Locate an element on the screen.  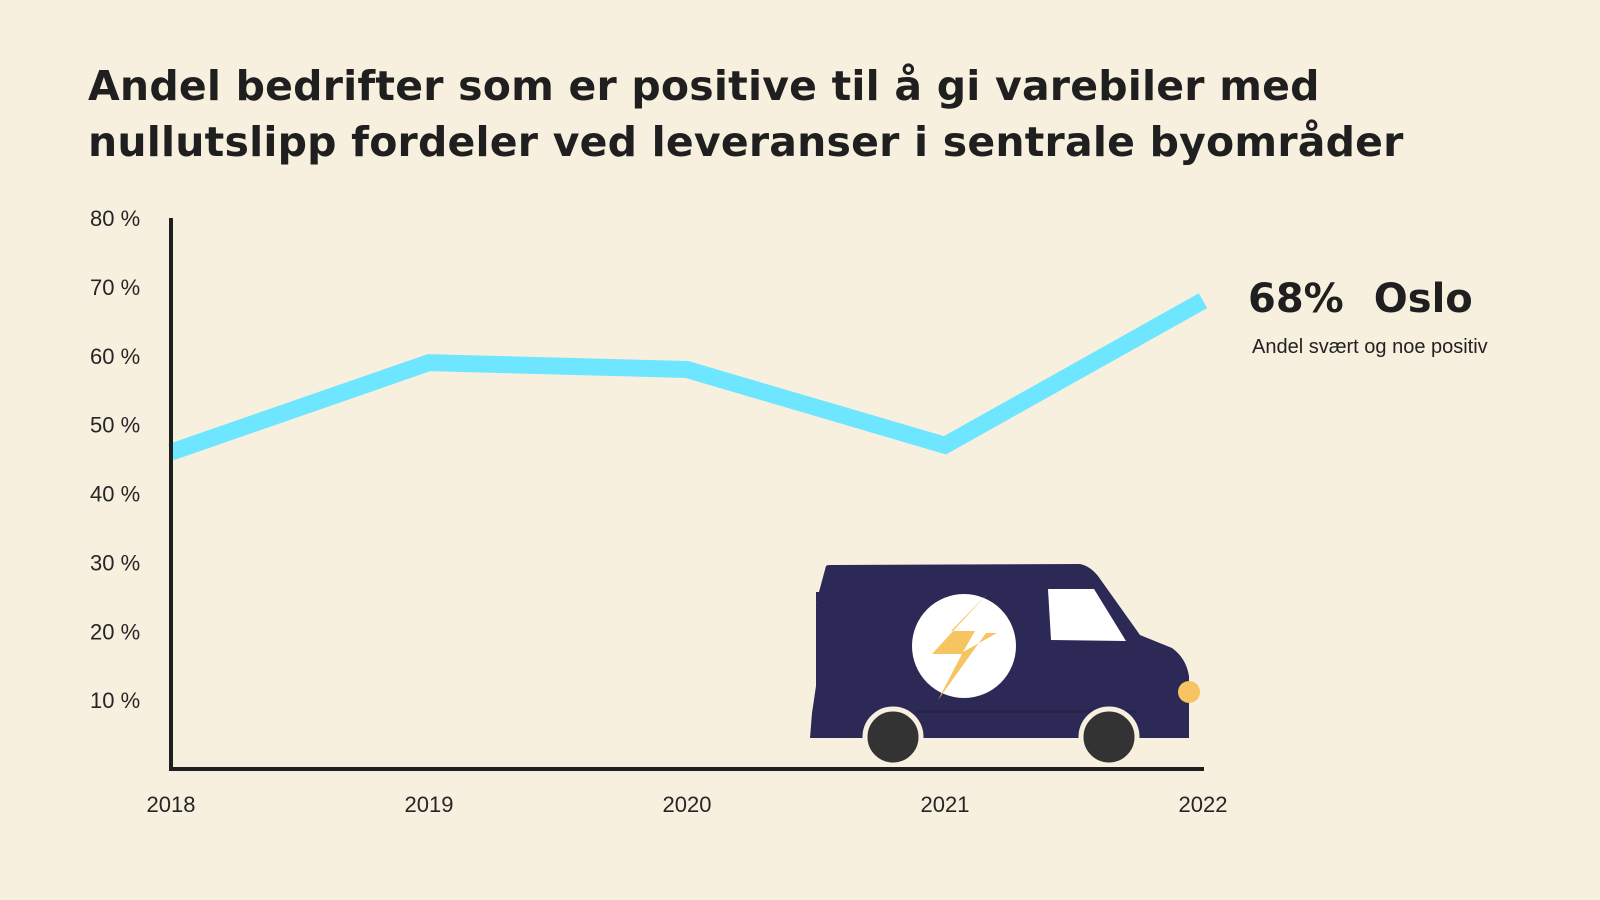
x-tick-label: 2018 is located at coordinates (171, 804).